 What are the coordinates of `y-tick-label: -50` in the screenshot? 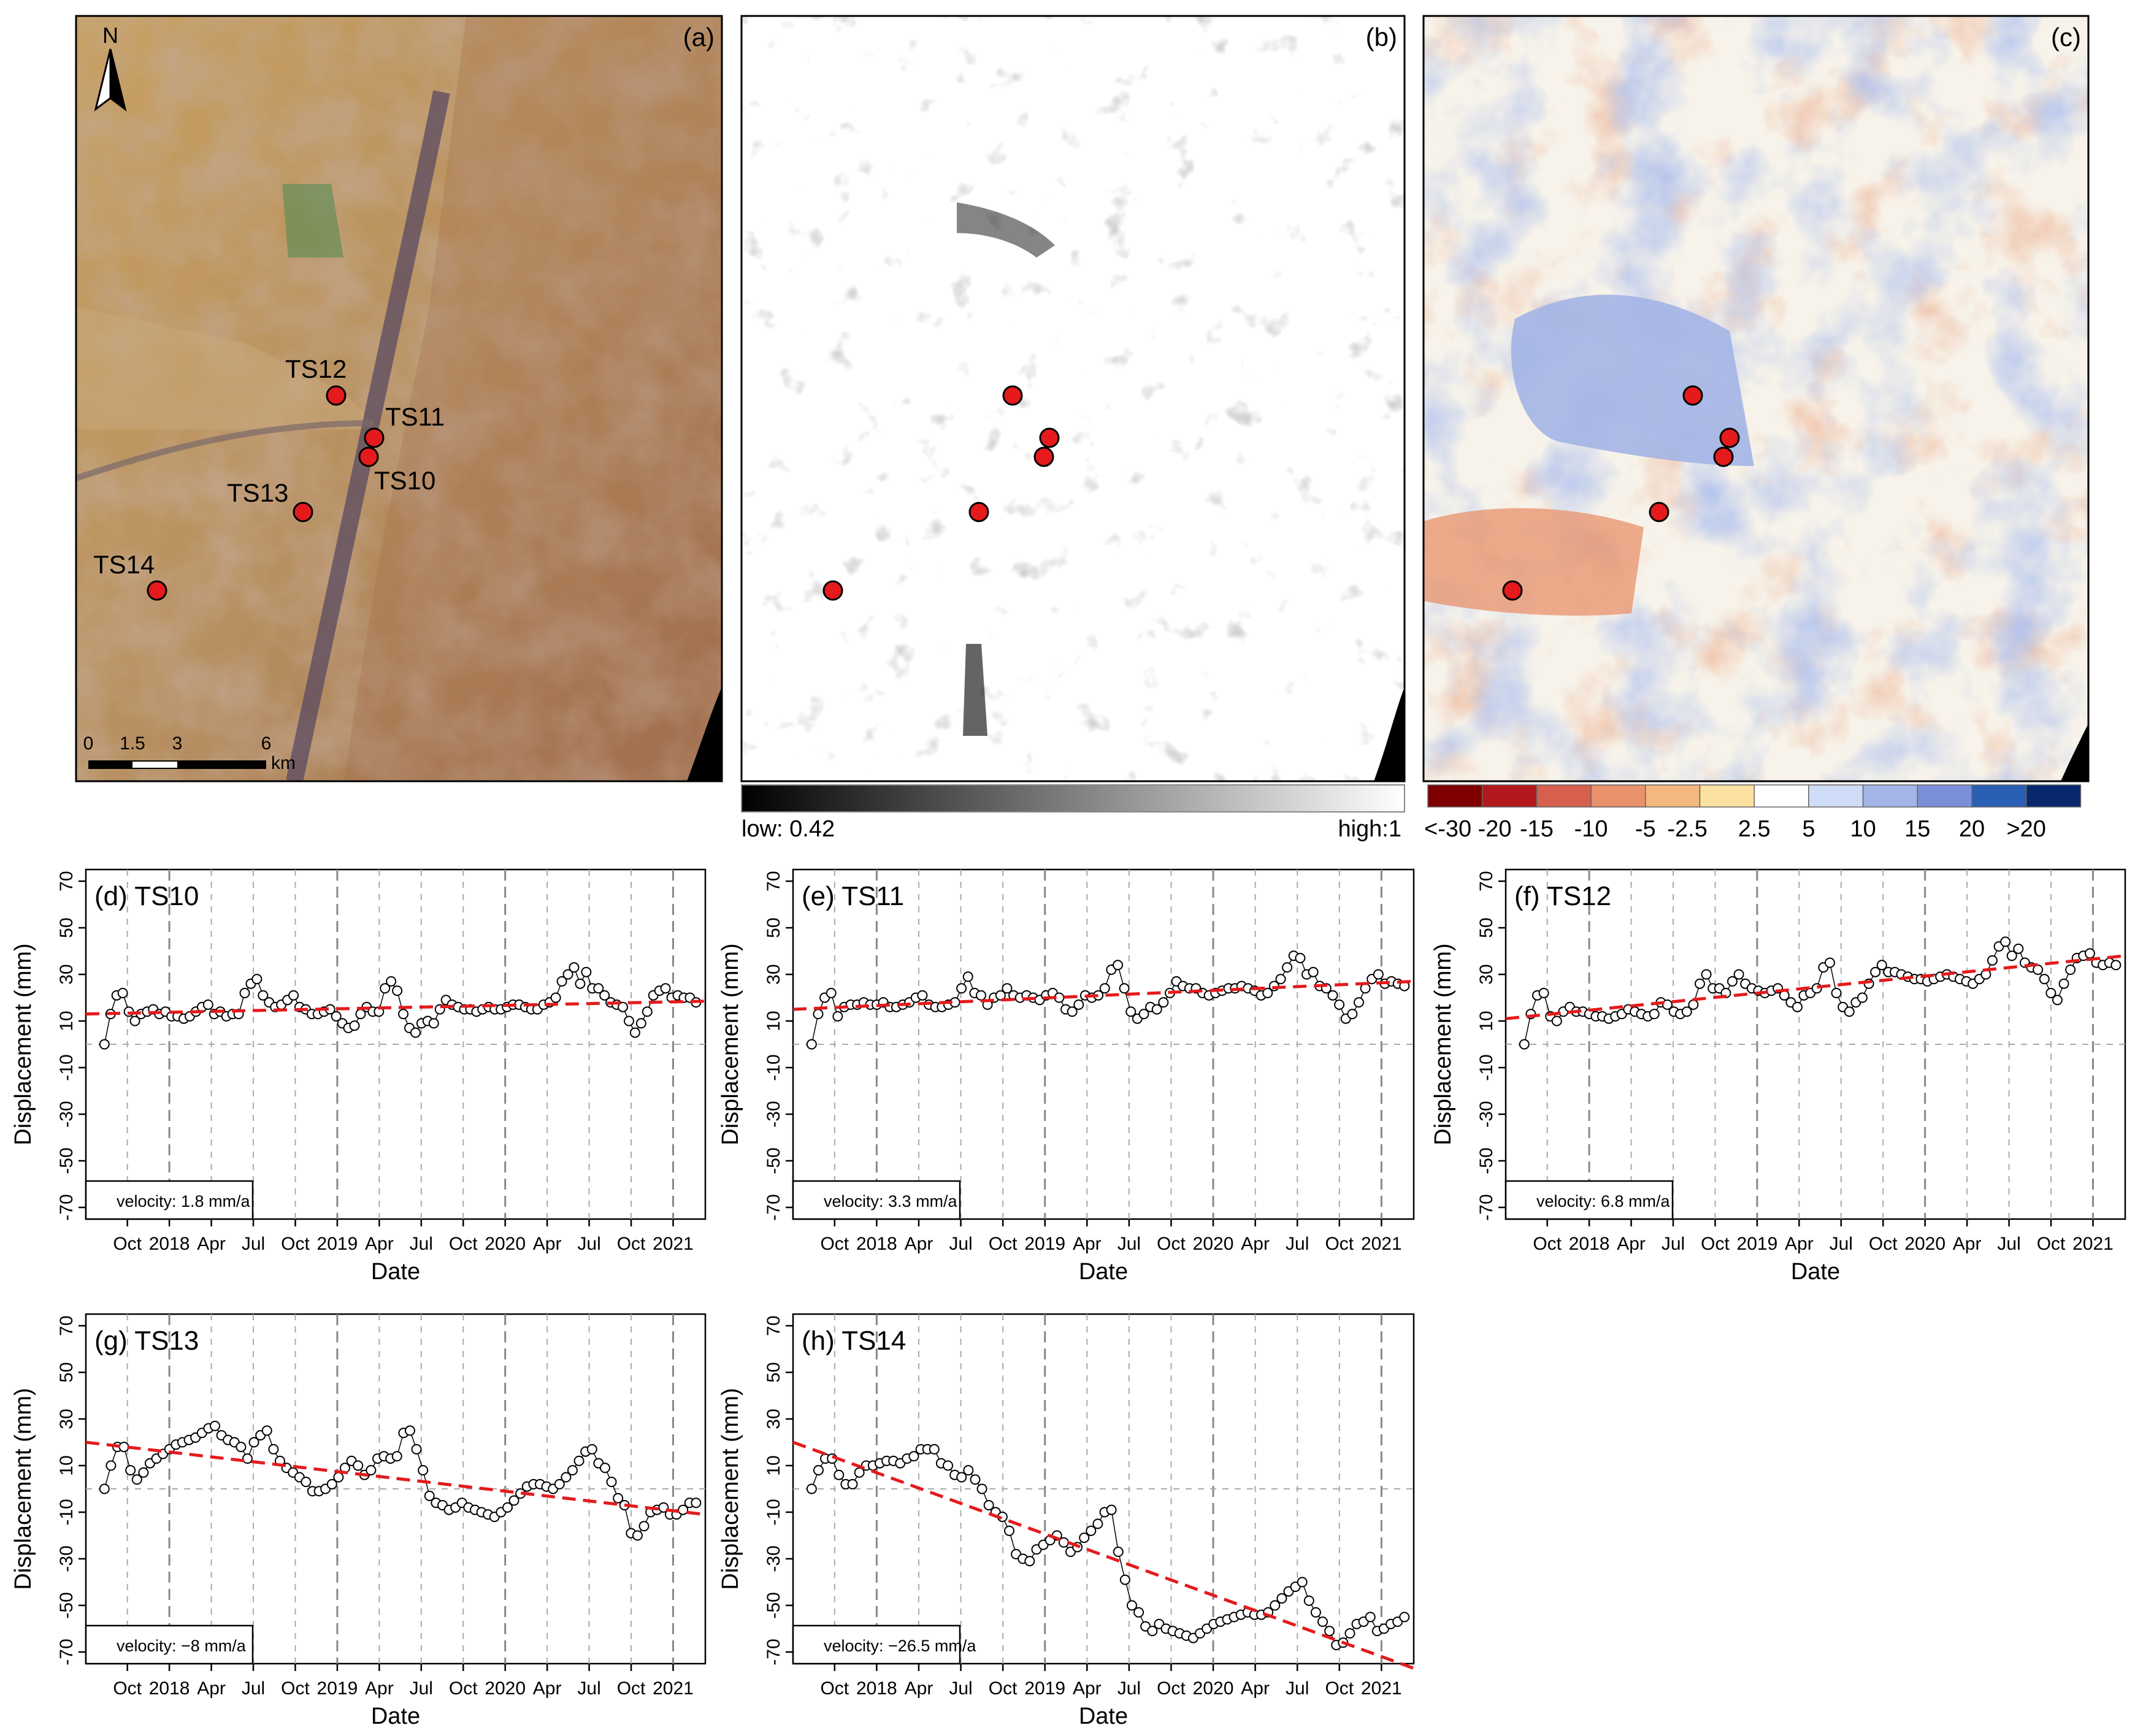 It's located at (1486, 1160).